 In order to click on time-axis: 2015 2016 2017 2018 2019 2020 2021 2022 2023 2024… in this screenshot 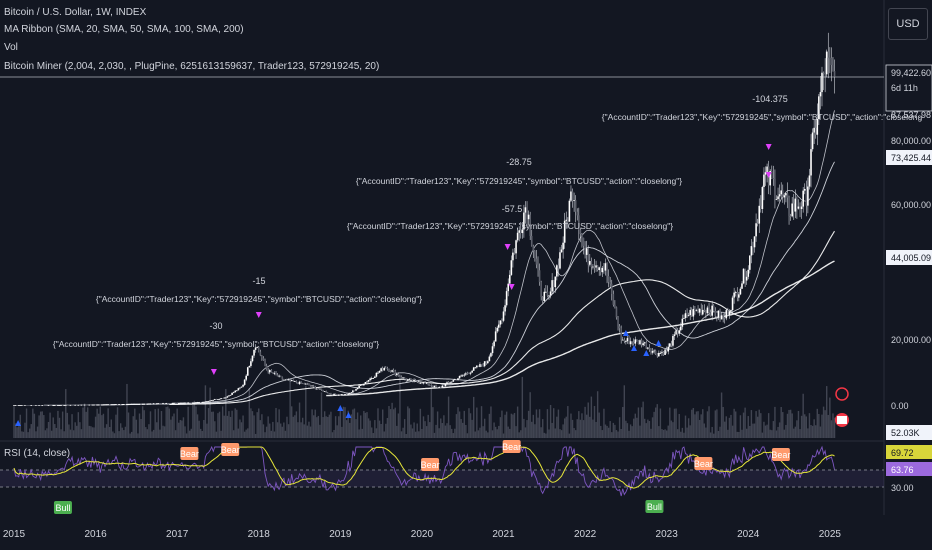, I will do `click(422, 534)`.